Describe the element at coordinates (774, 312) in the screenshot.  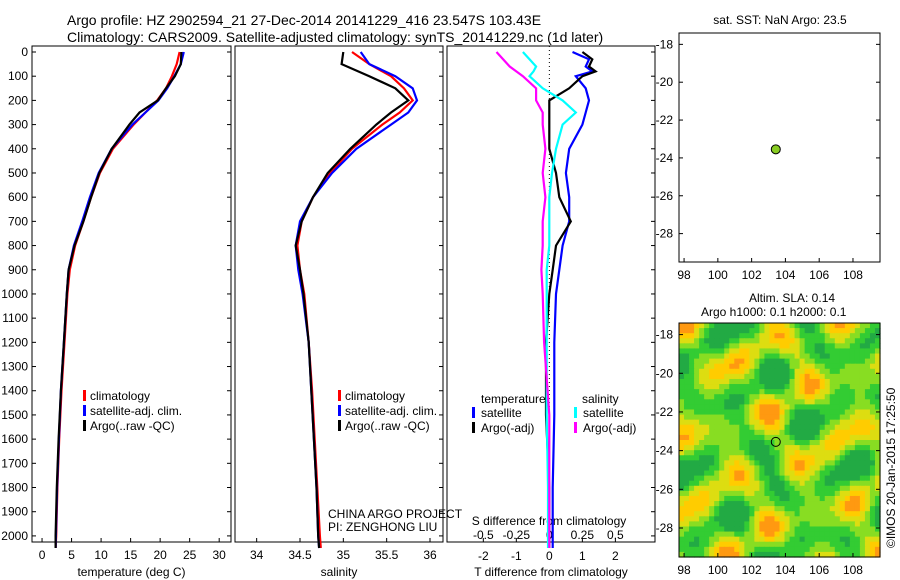
I see `sla-title-2: Argo h1000: 0.1 h2000: 0.1` at that location.